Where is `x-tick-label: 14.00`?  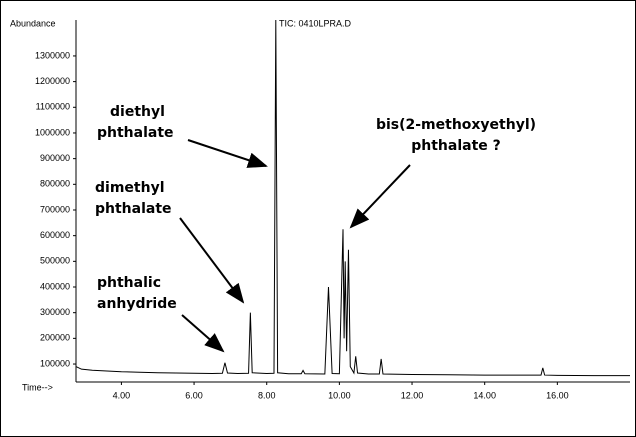
x-tick-label: 14.00 is located at coordinates (484, 395).